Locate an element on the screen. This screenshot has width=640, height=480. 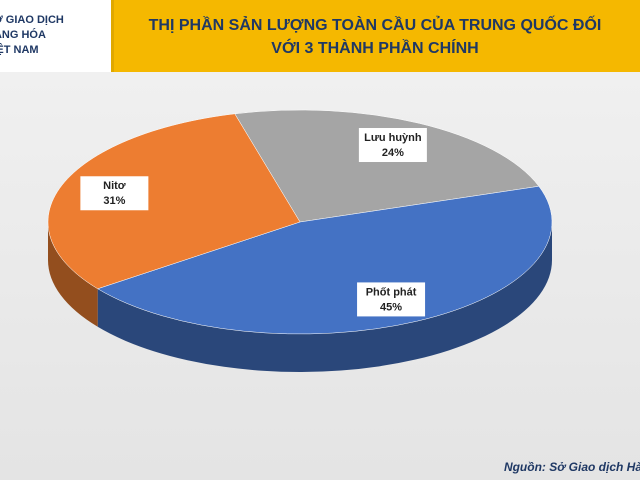
category-label: Nitơ is located at coordinates (114, 186).